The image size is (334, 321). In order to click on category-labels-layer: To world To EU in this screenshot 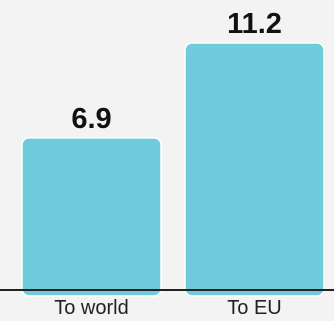, I will do `click(167, 308)`.